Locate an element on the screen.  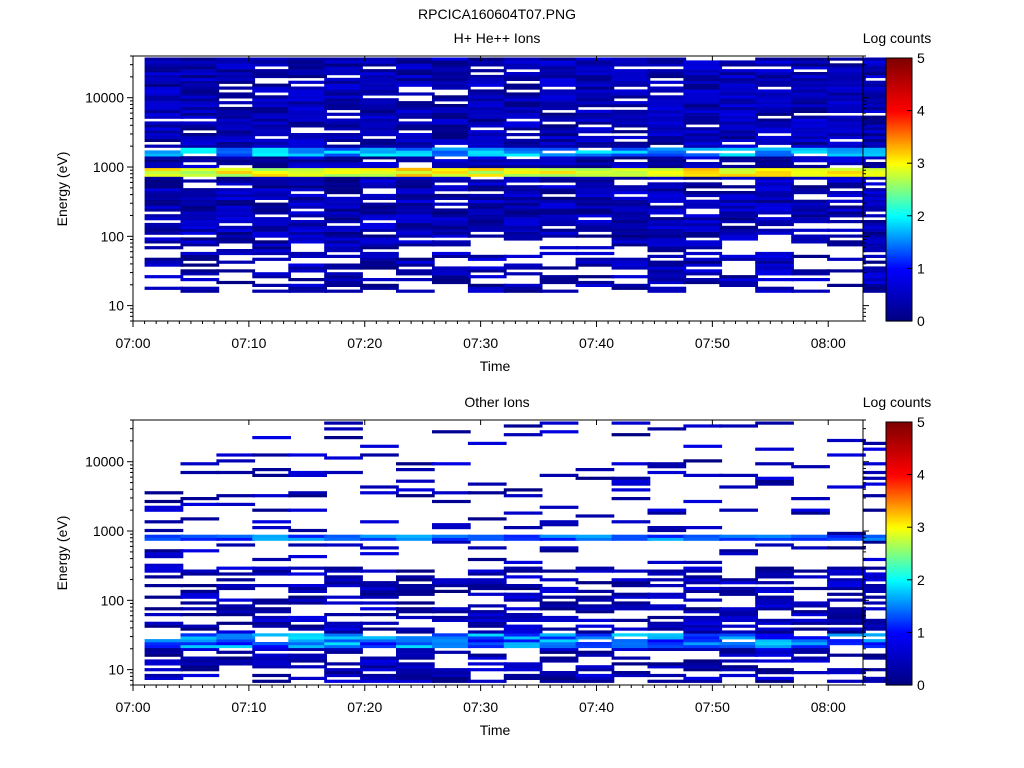
x-tick-label: 07:40 is located at coordinates (596, 343).